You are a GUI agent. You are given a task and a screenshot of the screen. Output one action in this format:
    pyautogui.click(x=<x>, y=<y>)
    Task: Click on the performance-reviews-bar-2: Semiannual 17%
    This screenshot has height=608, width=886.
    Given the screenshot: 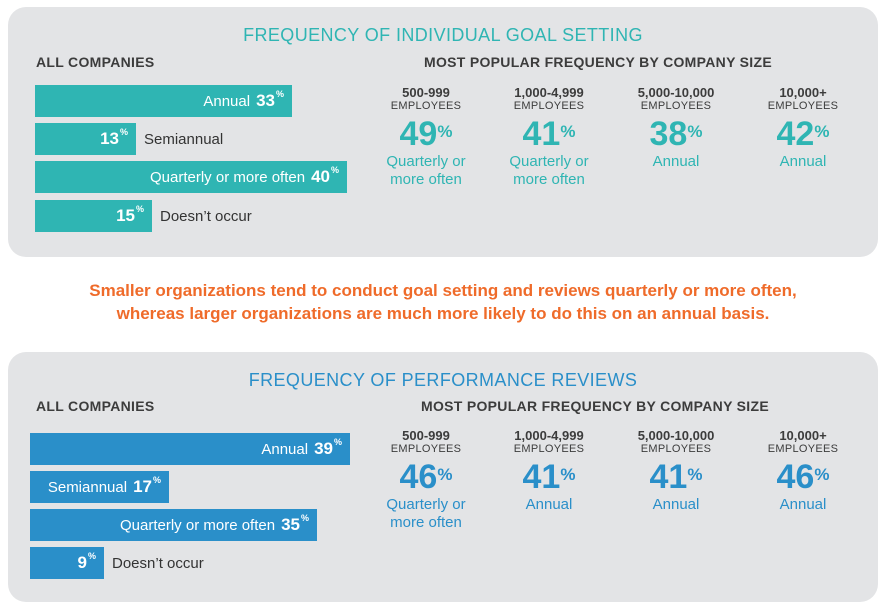 What is the action you would take?
    pyautogui.click(x=99, y=487)
    